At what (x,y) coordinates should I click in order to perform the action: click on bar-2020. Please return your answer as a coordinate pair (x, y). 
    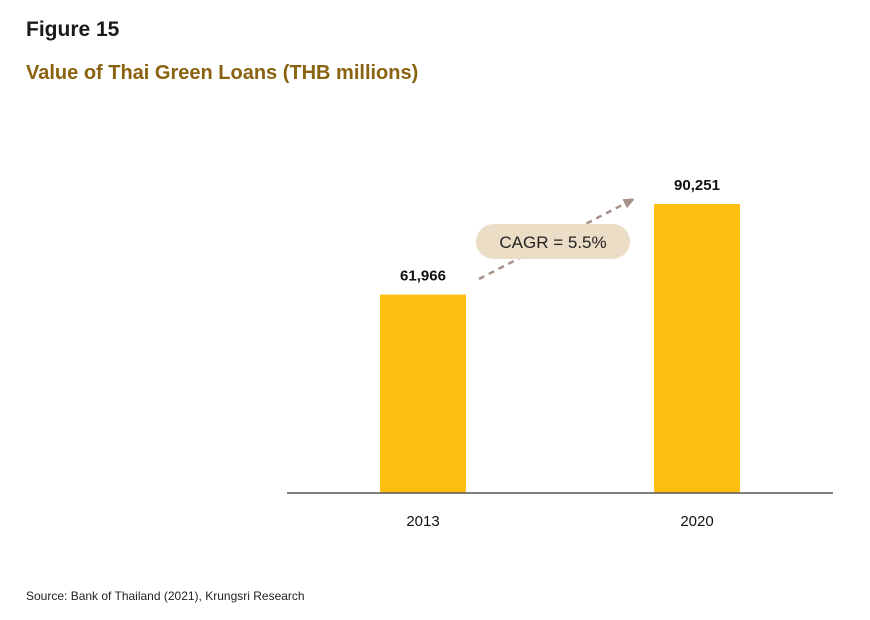
    Looking at the image, I should click on (697, 348).